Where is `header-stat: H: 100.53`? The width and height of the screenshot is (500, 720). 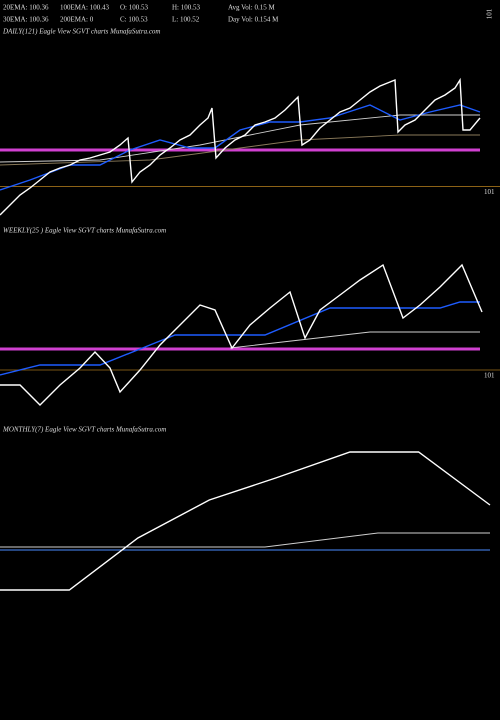 header-stat: H: 100.53 is located at coordinates (186, 8).